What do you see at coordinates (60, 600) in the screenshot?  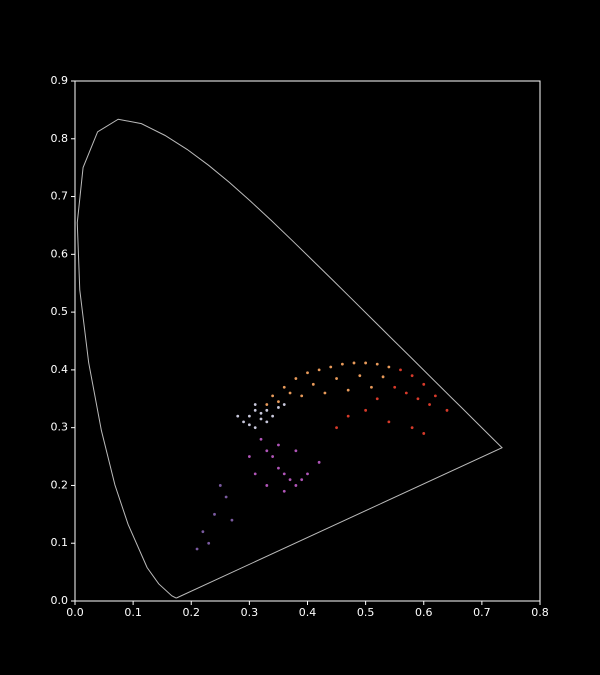 I see `y-tick-label: 0.0` at bounding box center [60, 600].